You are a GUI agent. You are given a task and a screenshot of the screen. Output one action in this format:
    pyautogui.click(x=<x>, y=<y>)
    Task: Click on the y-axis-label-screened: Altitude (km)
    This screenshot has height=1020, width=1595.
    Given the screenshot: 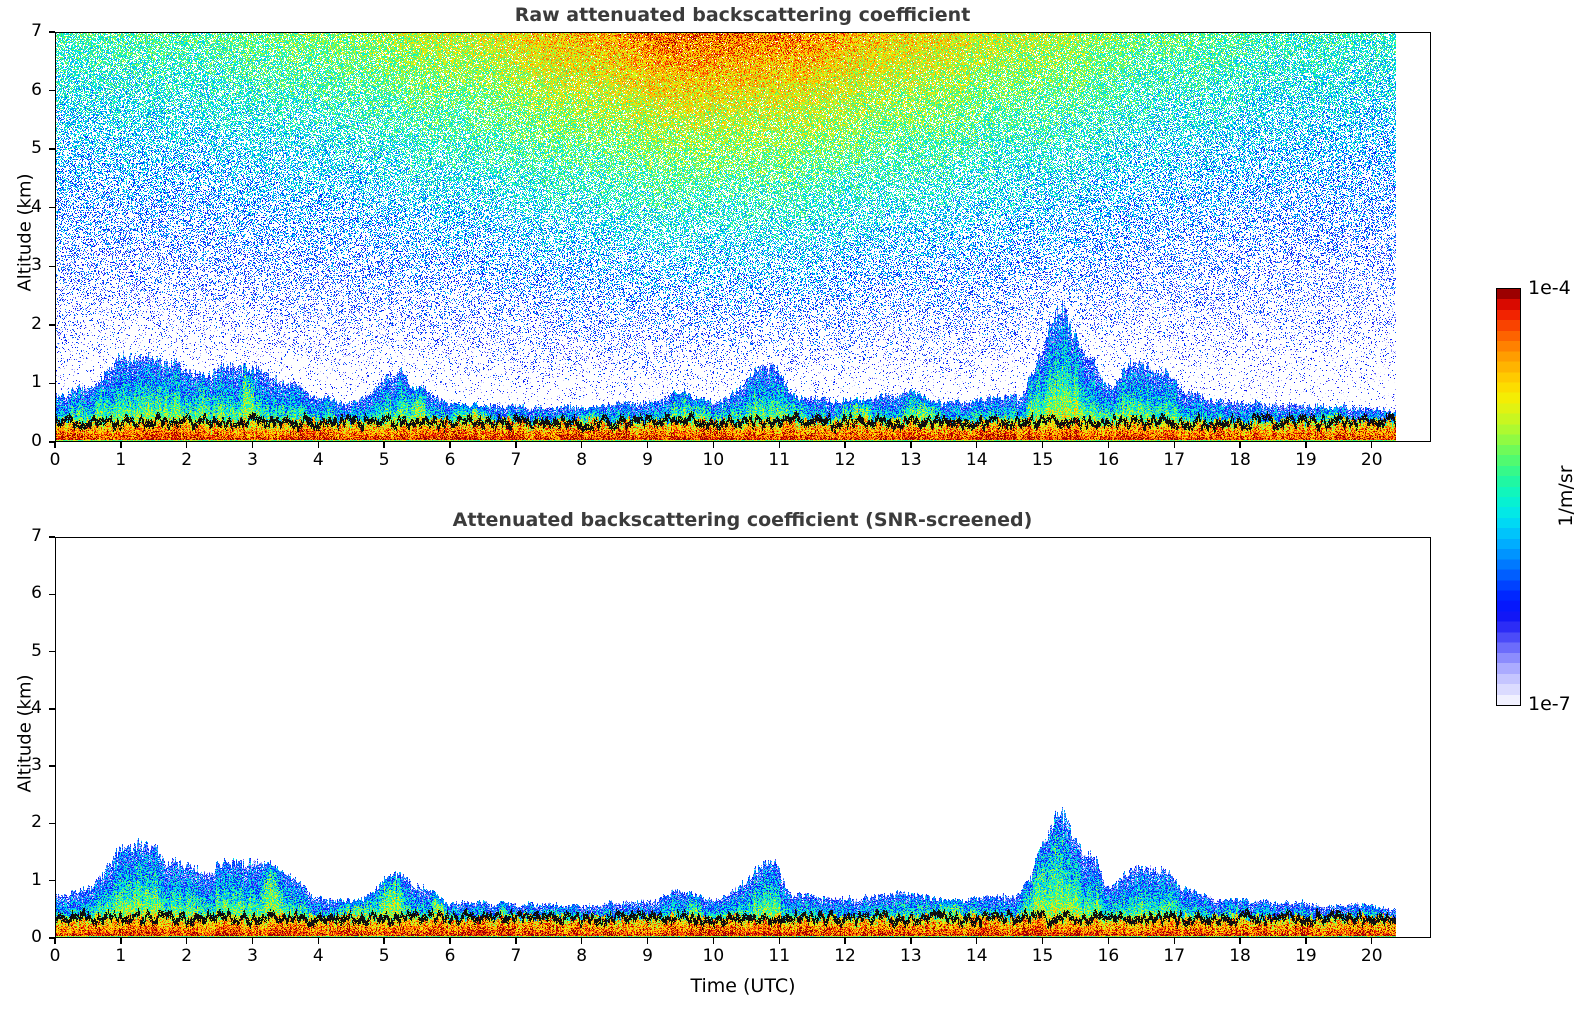 What is the action you would take?
    pyautogui.click(x=25, y=733)
    